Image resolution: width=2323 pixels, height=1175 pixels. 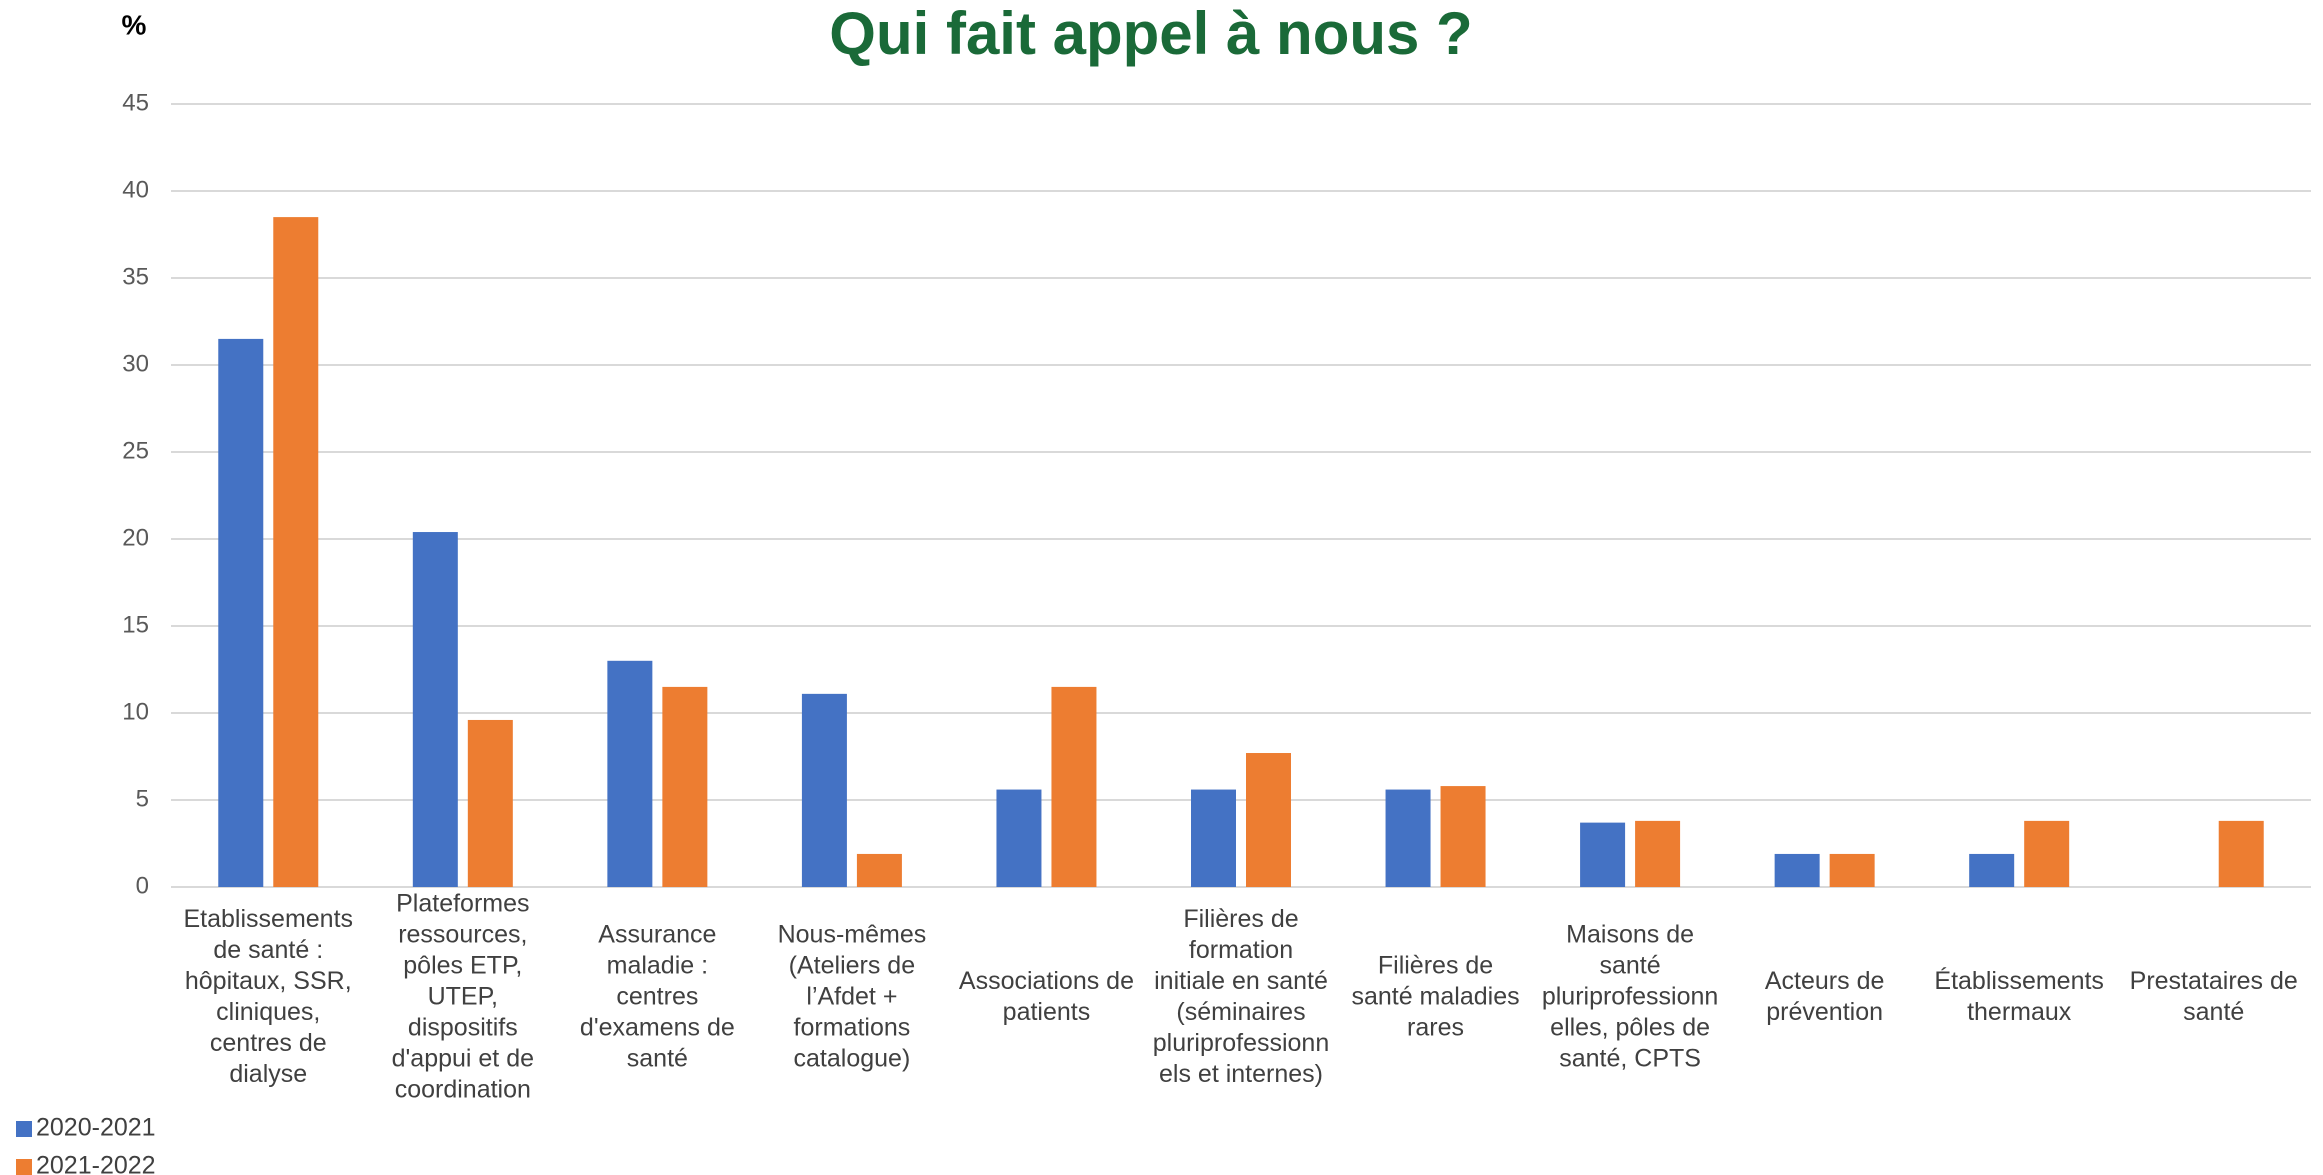 I want to click on y-tick-label: 35, so click(x=135, y=276).